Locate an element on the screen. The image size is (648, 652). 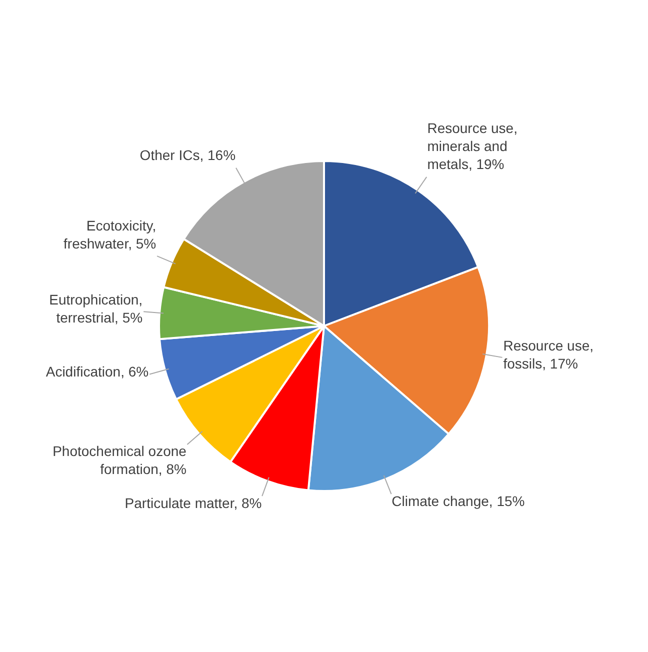
slice-label: Particulate matter, 8% is located at coordinates (193, 502).